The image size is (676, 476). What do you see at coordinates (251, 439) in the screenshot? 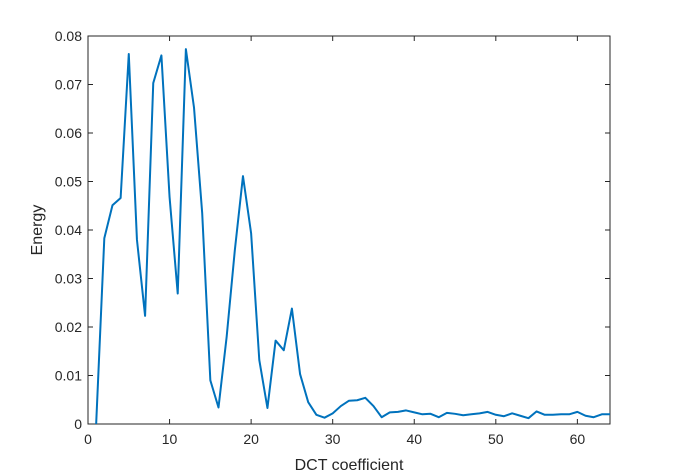
I see `x-tick-label-2: 20` at bounding box center [251, 439].